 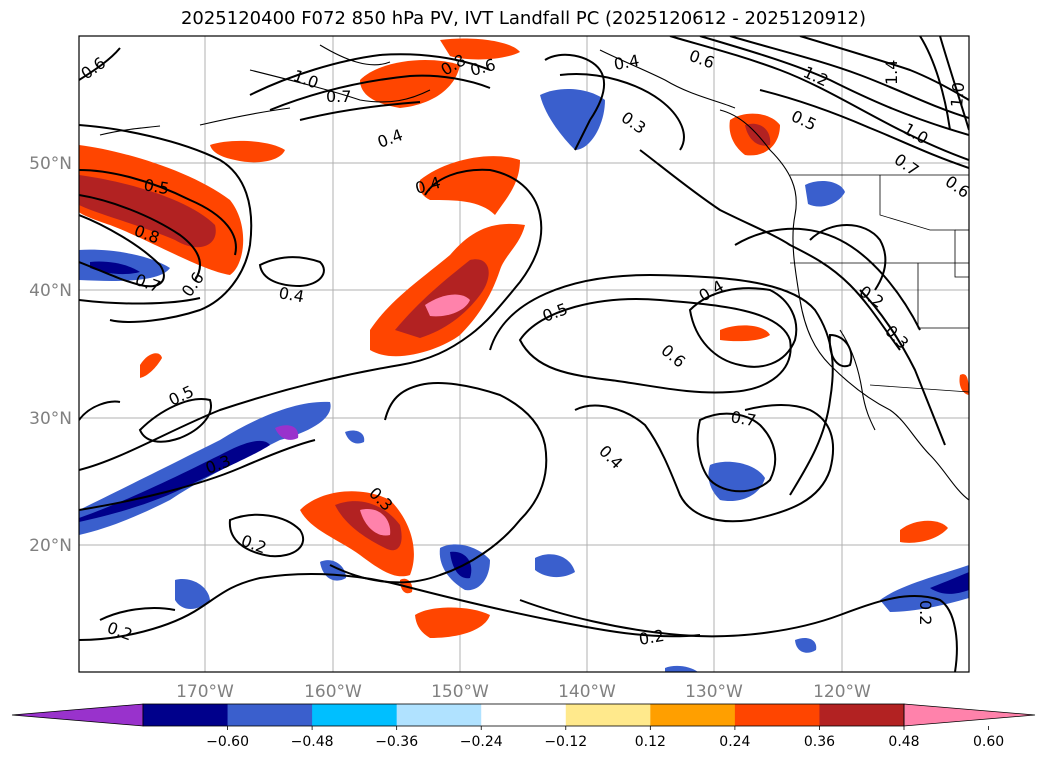 What do you see at coordinates (969, 715) in the screenshot?
I see `colorbar-max-extension` at bounding box center [969, 715].